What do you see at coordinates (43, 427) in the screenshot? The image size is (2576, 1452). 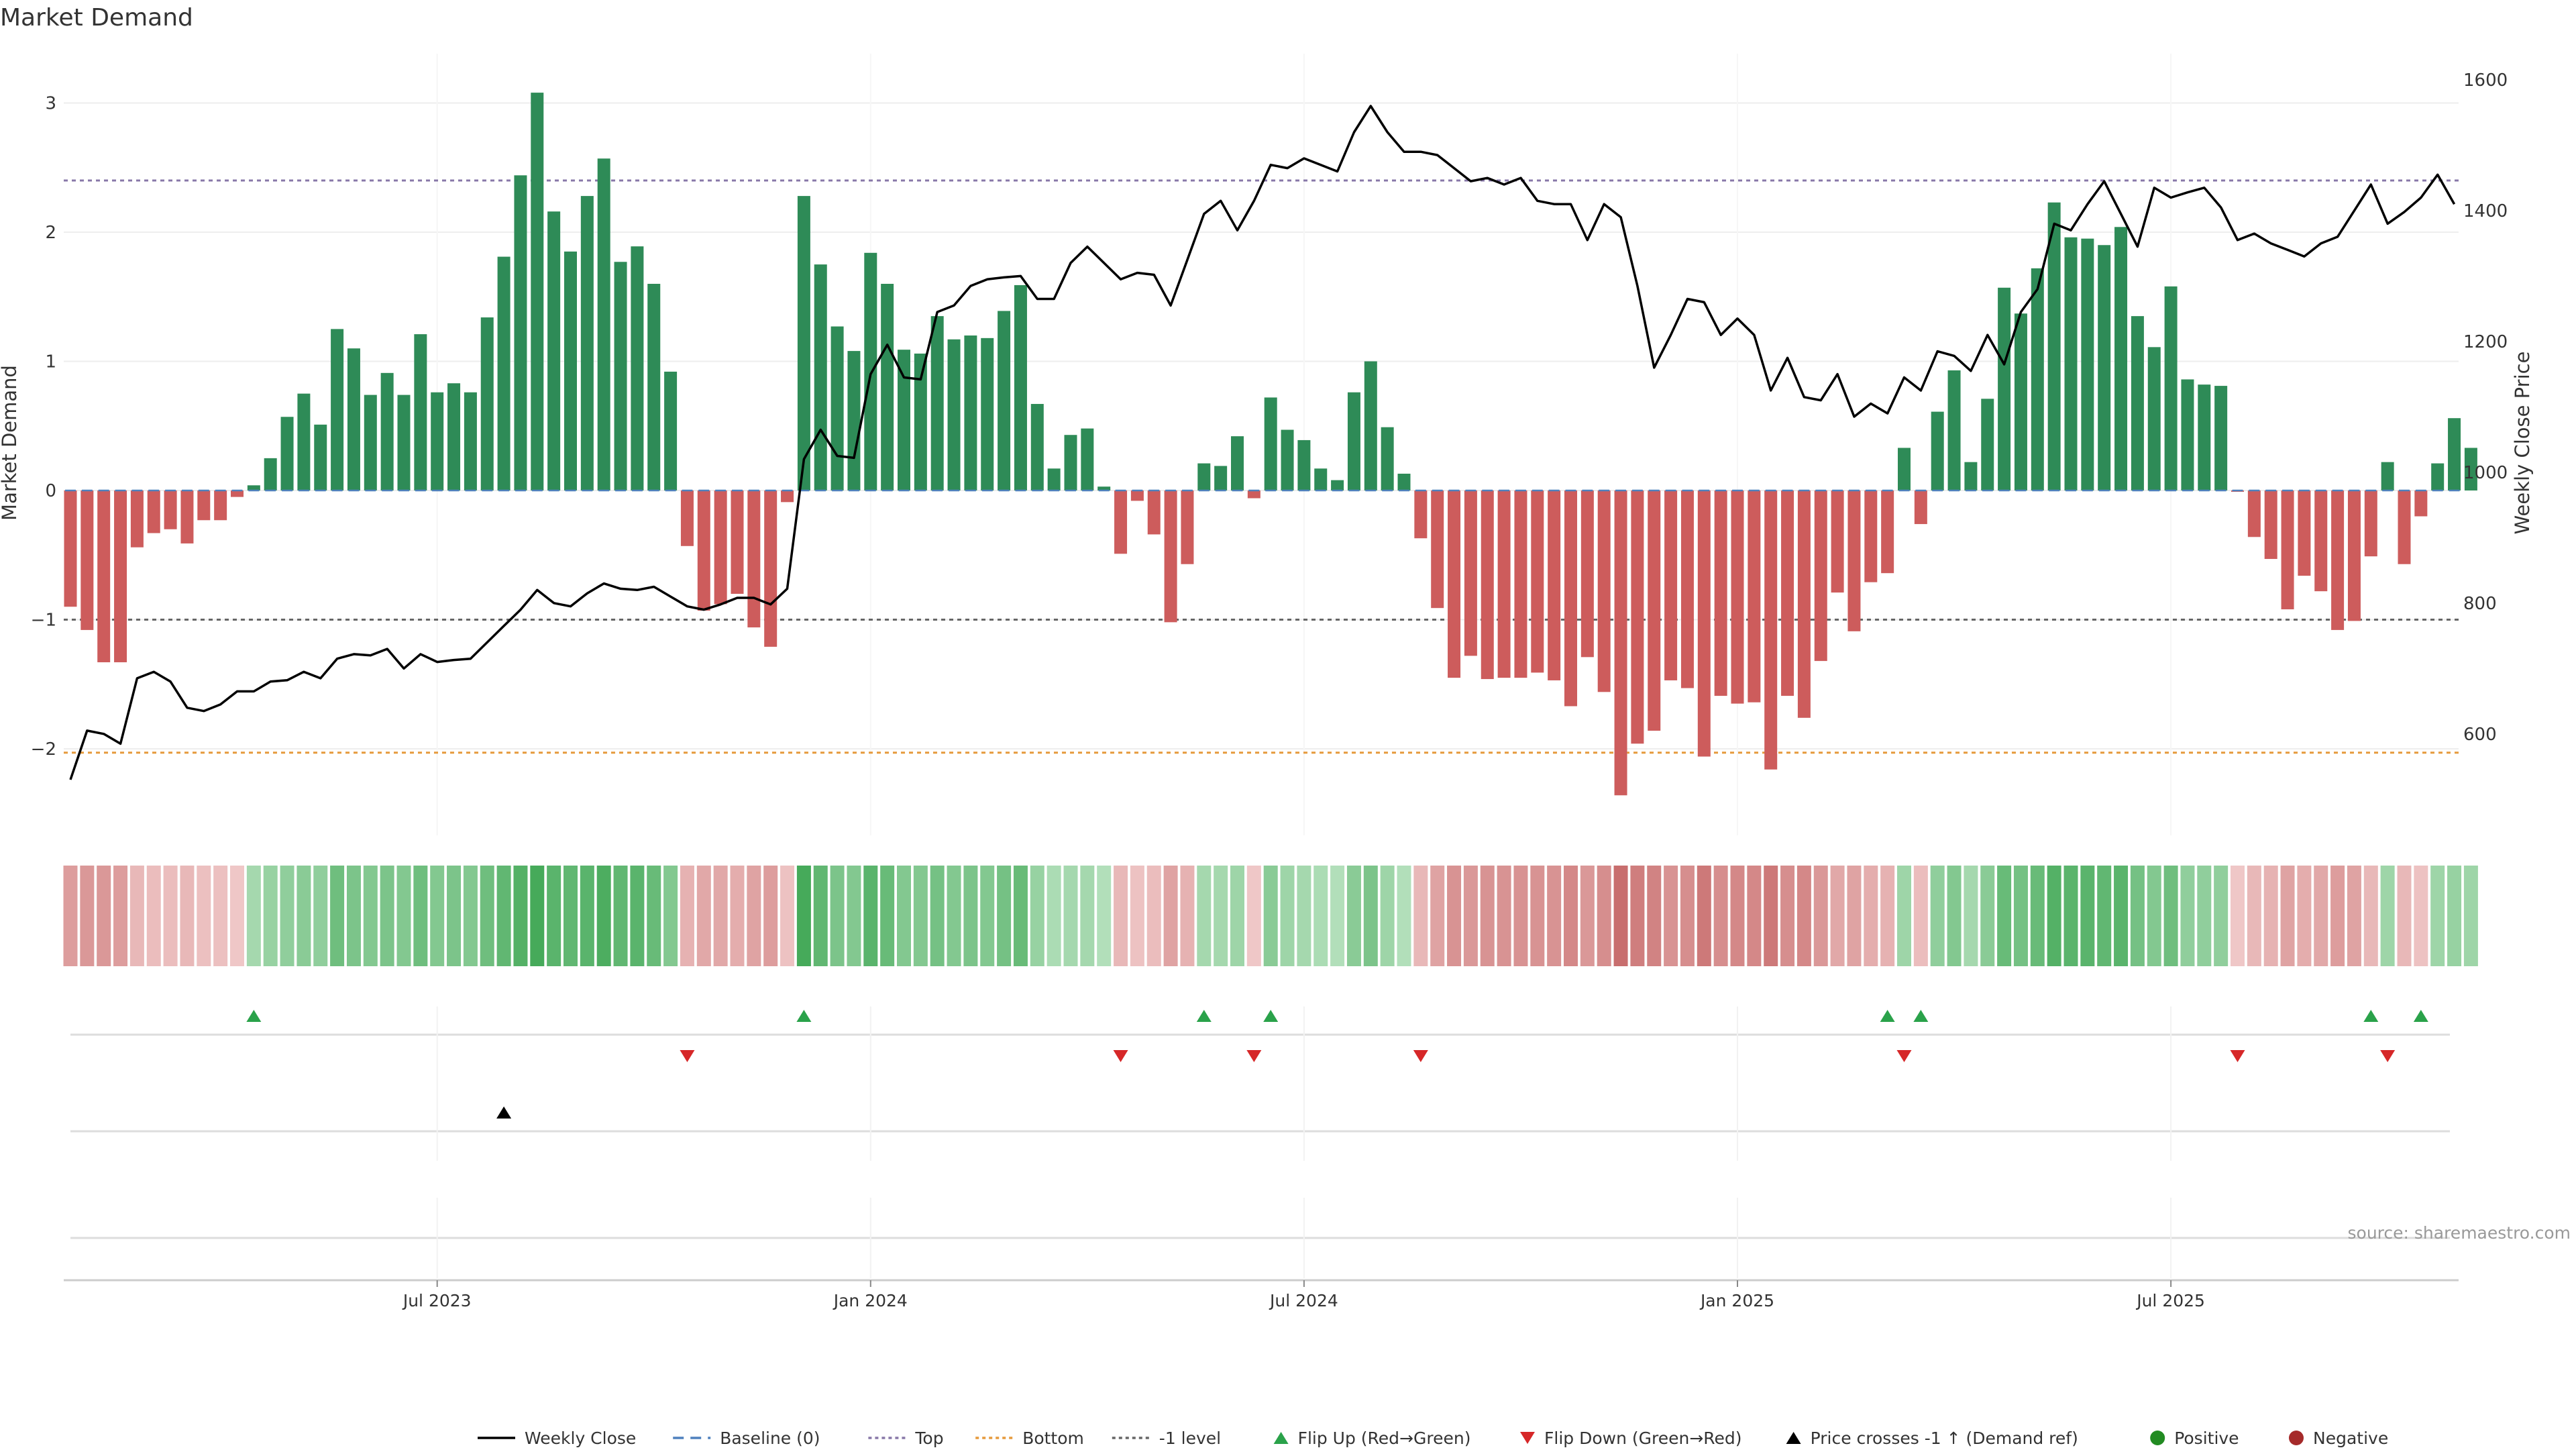 I see `y-axis-ticks: 3 2 1 0 −1 −2` at bounding box center [43, 427].